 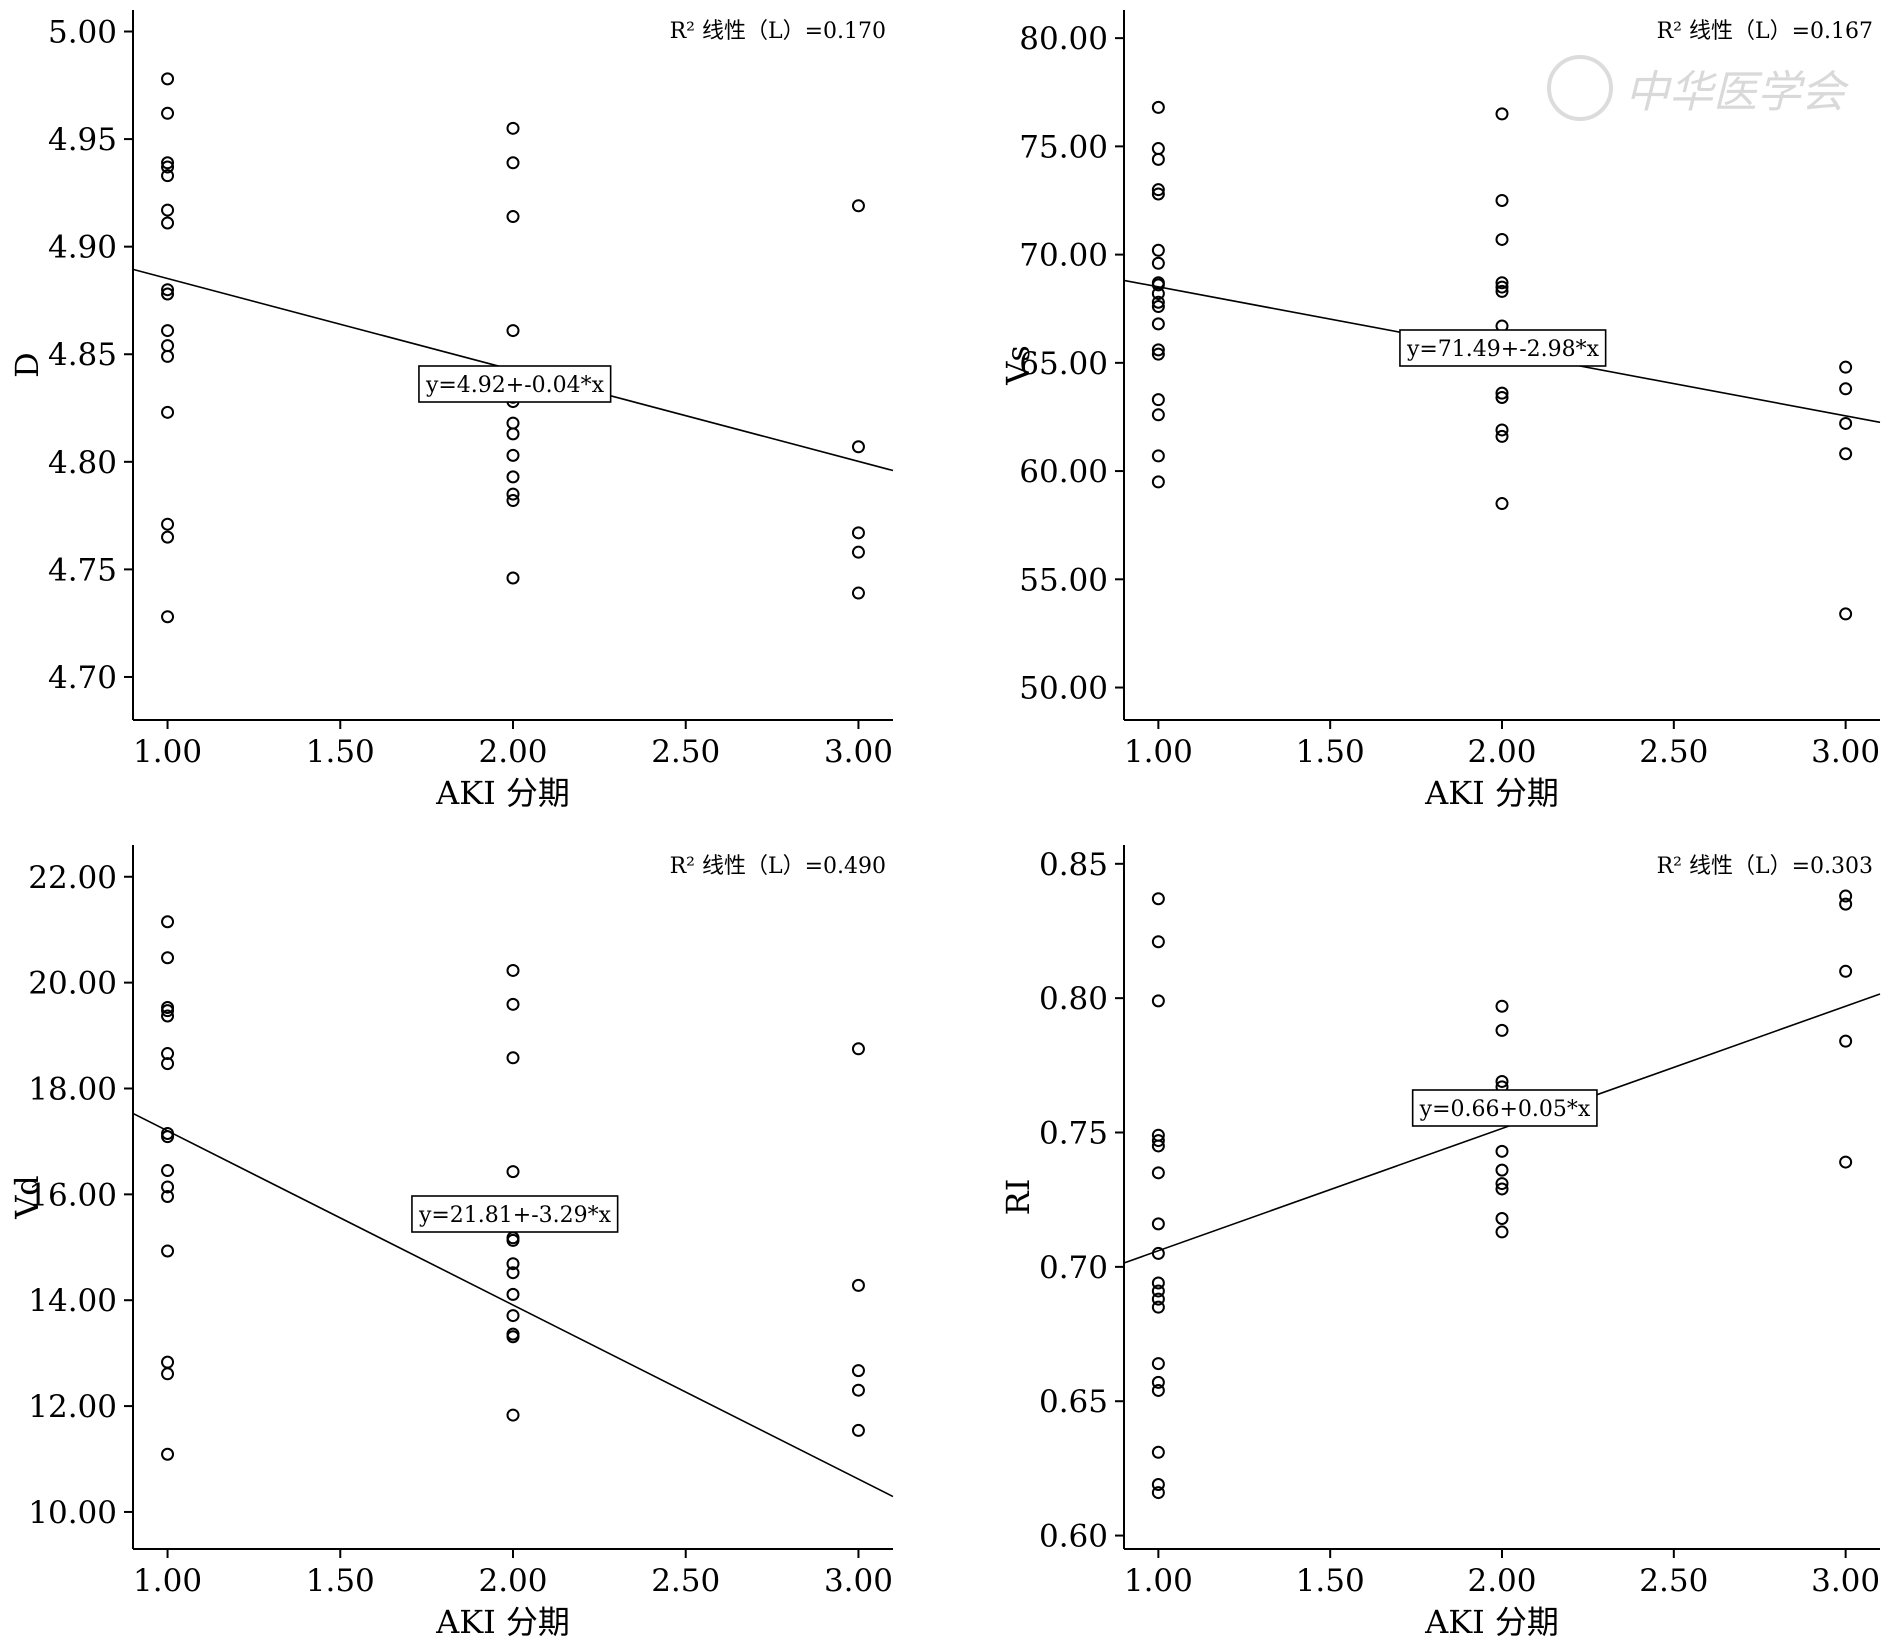 I want to click on y-tick-label: 18.00, so click(x=72, y=1089).